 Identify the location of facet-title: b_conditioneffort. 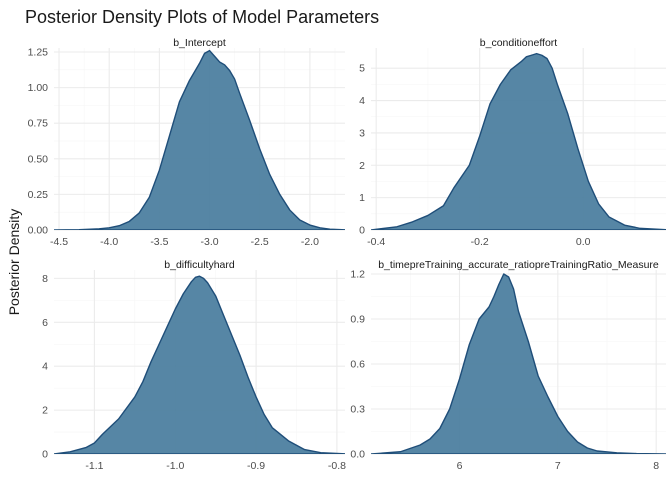
(519, 43).